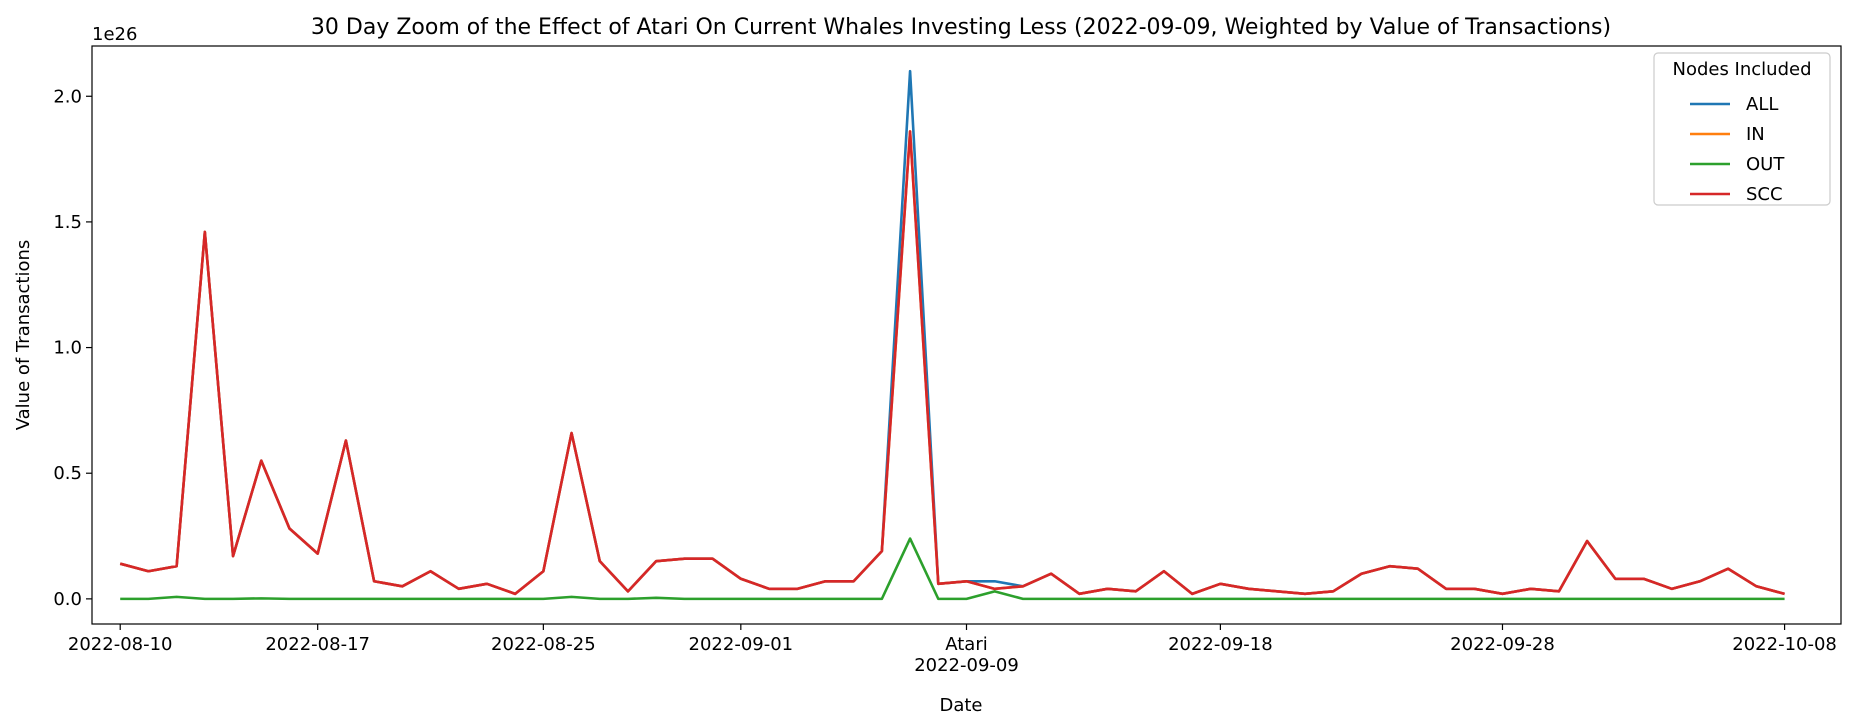 Image resolution: width=1849 pixels, height=725 pixels. Describe the element at coordinates (120, 644) in the screenshot. I see `x-tick-label: 2022-08-10` at that location.